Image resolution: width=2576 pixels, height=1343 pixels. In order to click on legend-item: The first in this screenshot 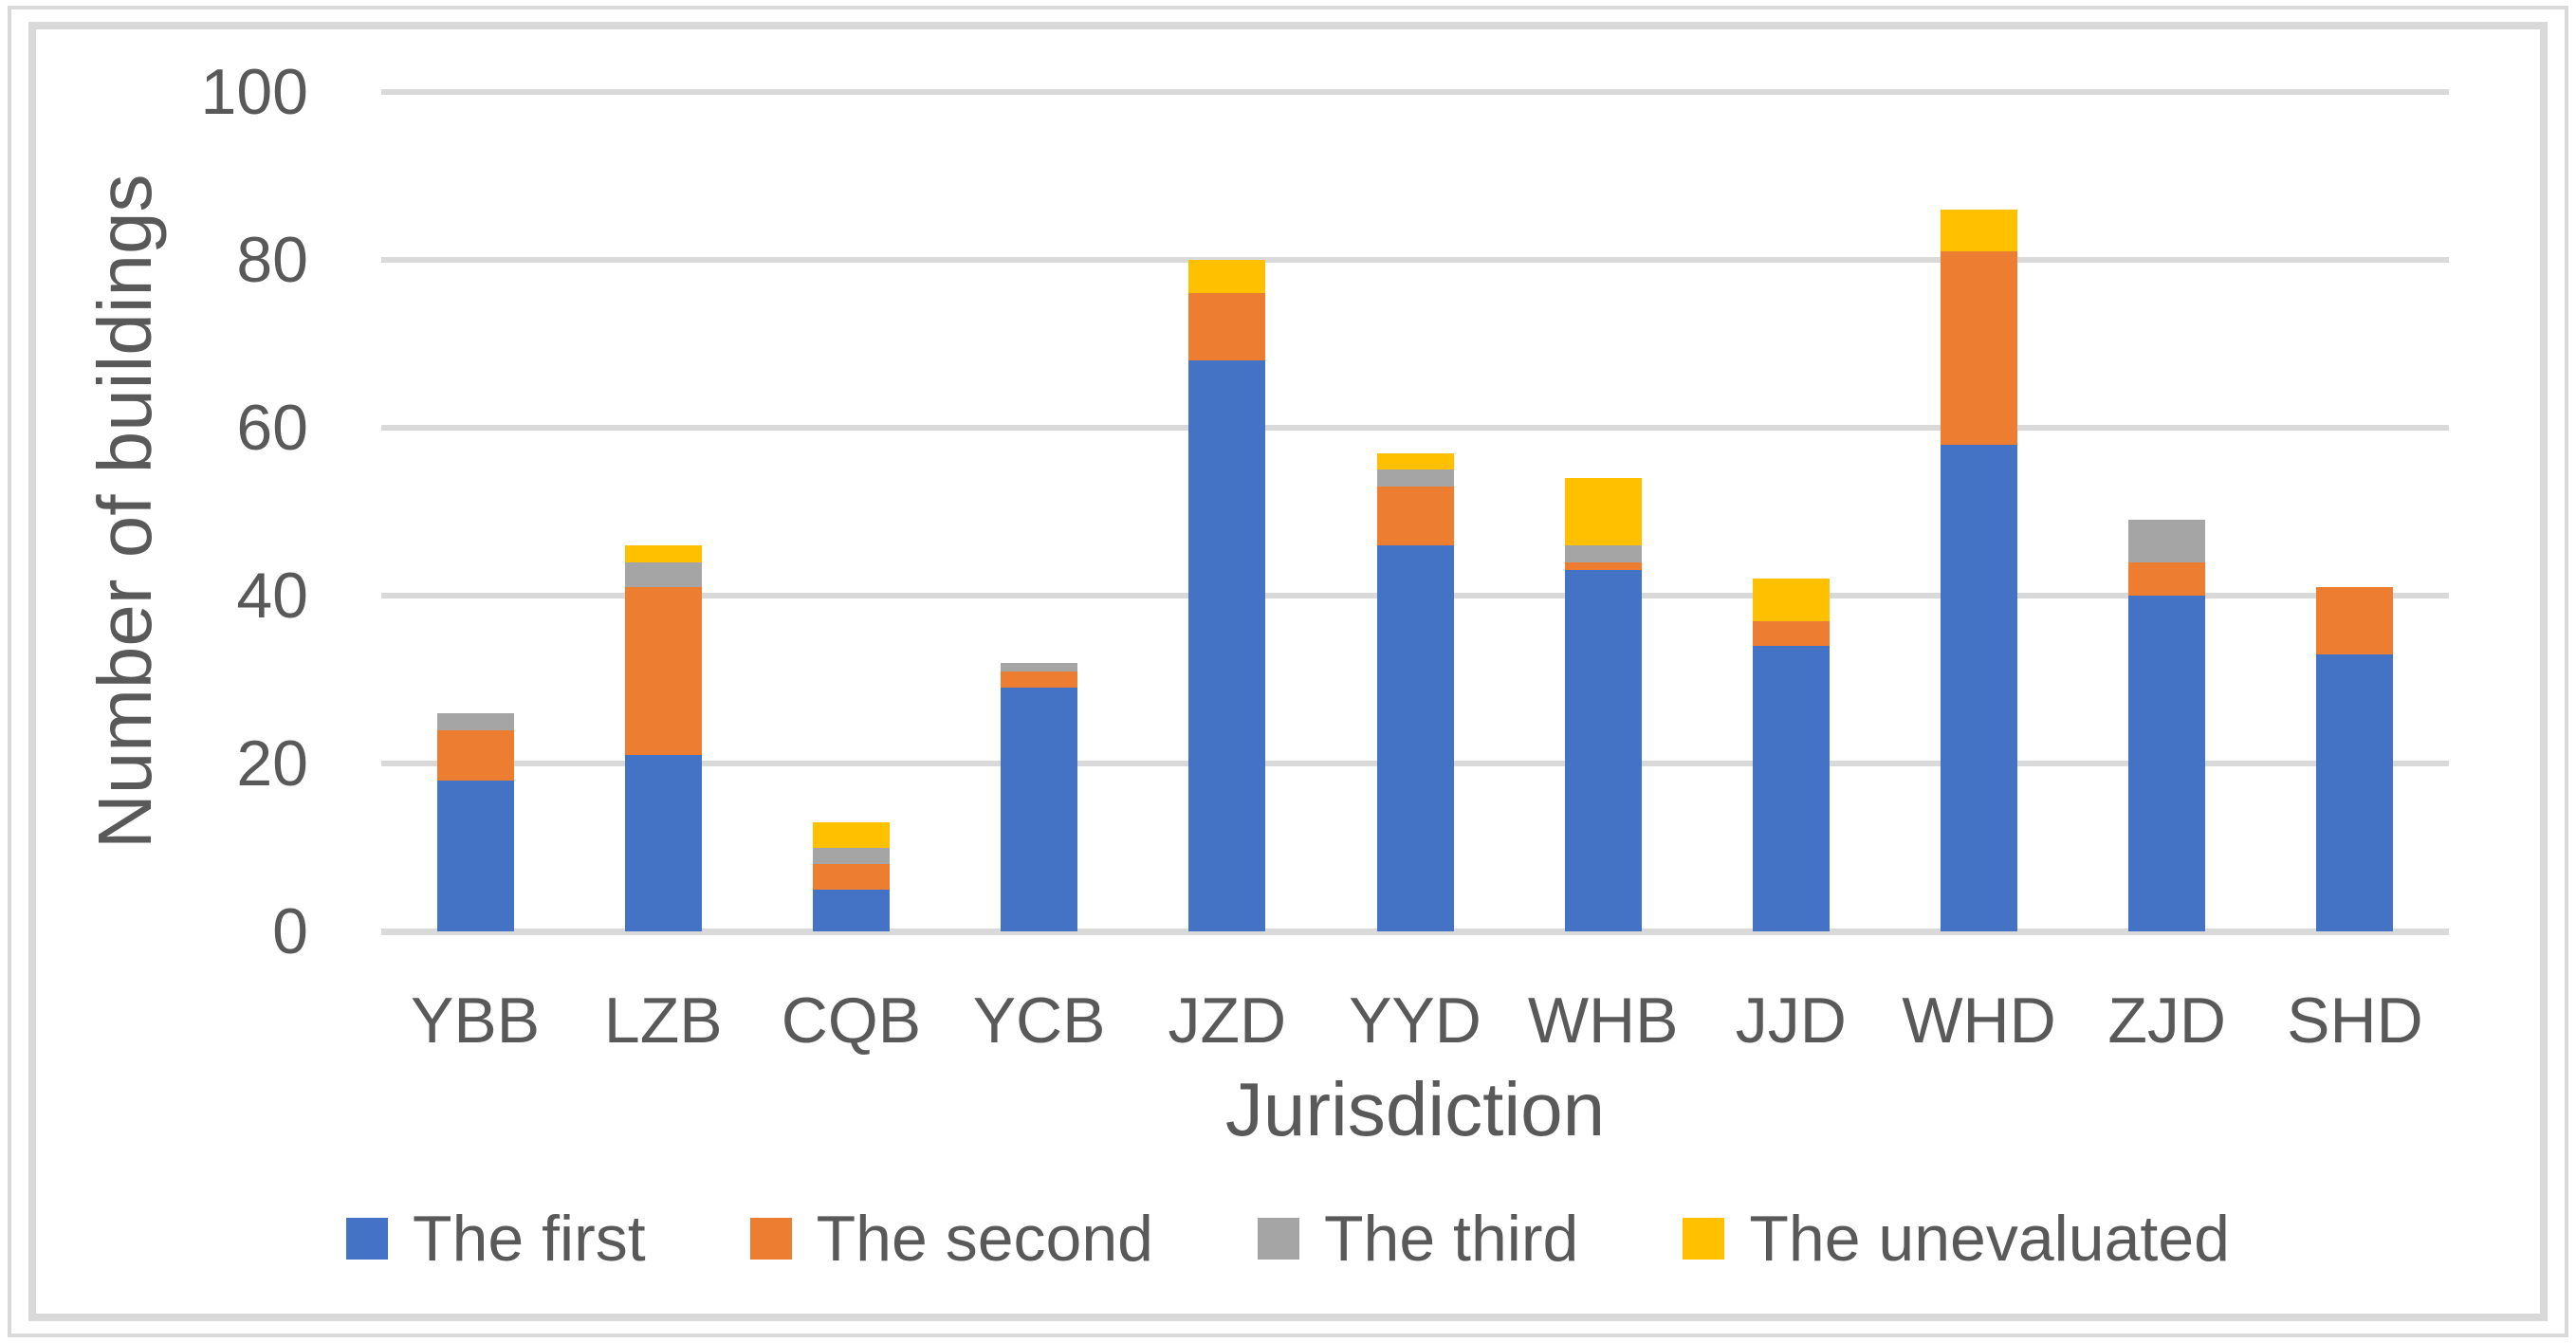, I will do `click(496, 1238)`.